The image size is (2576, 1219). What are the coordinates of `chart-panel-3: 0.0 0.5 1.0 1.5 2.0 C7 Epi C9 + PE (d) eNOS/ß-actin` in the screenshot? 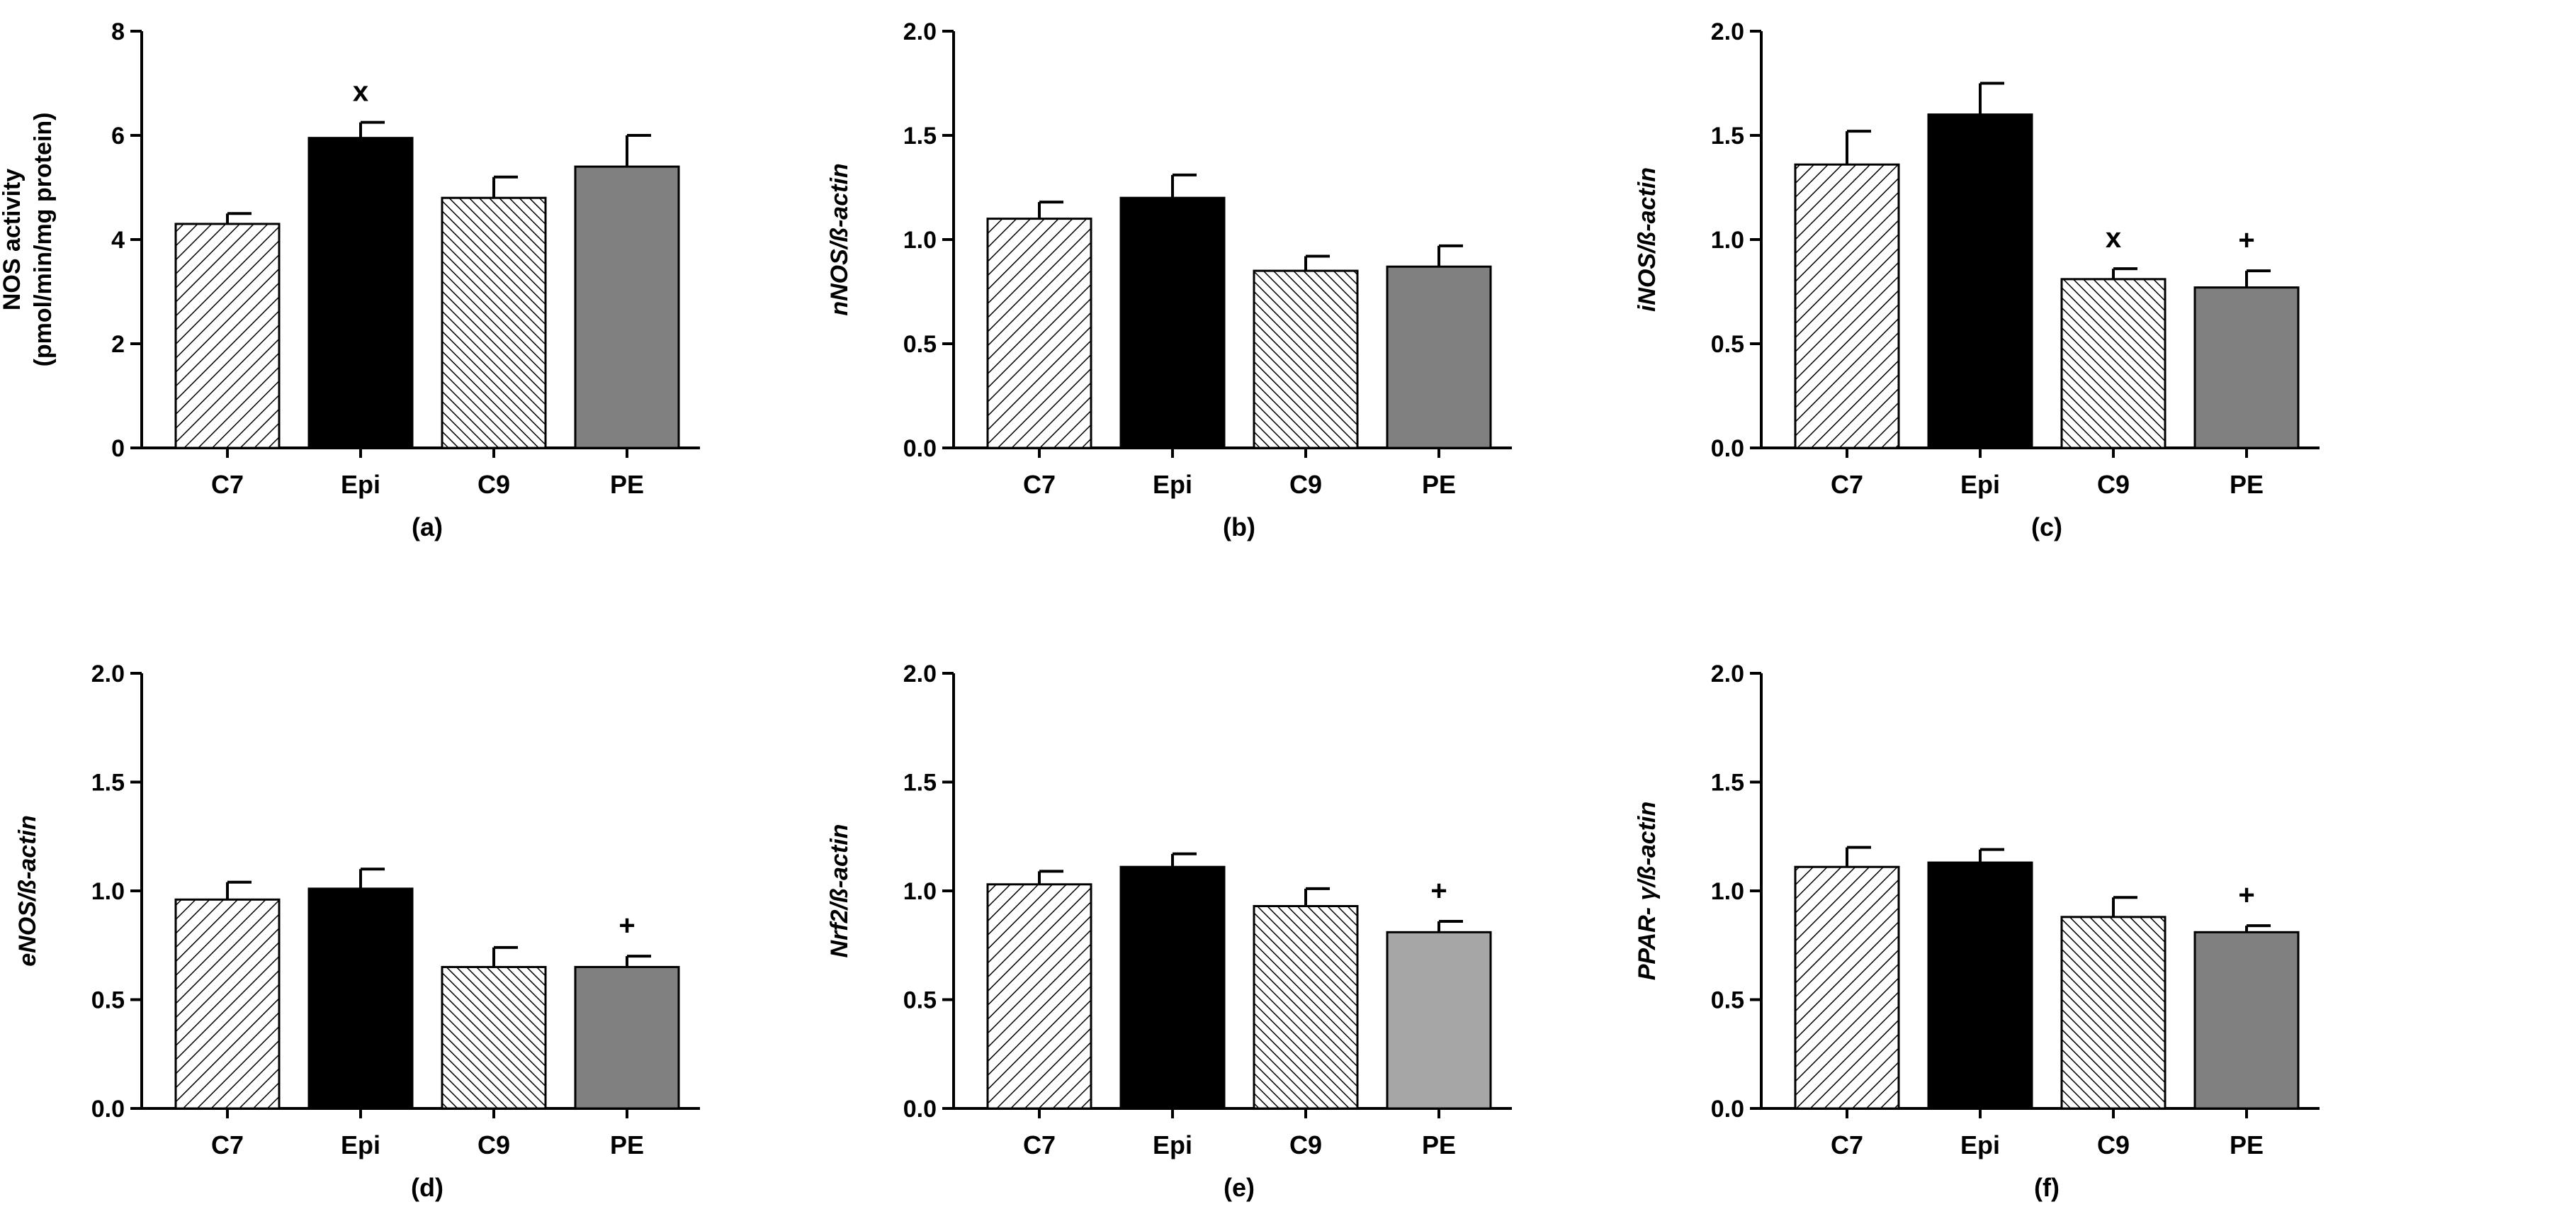 It's located at (357, 931).